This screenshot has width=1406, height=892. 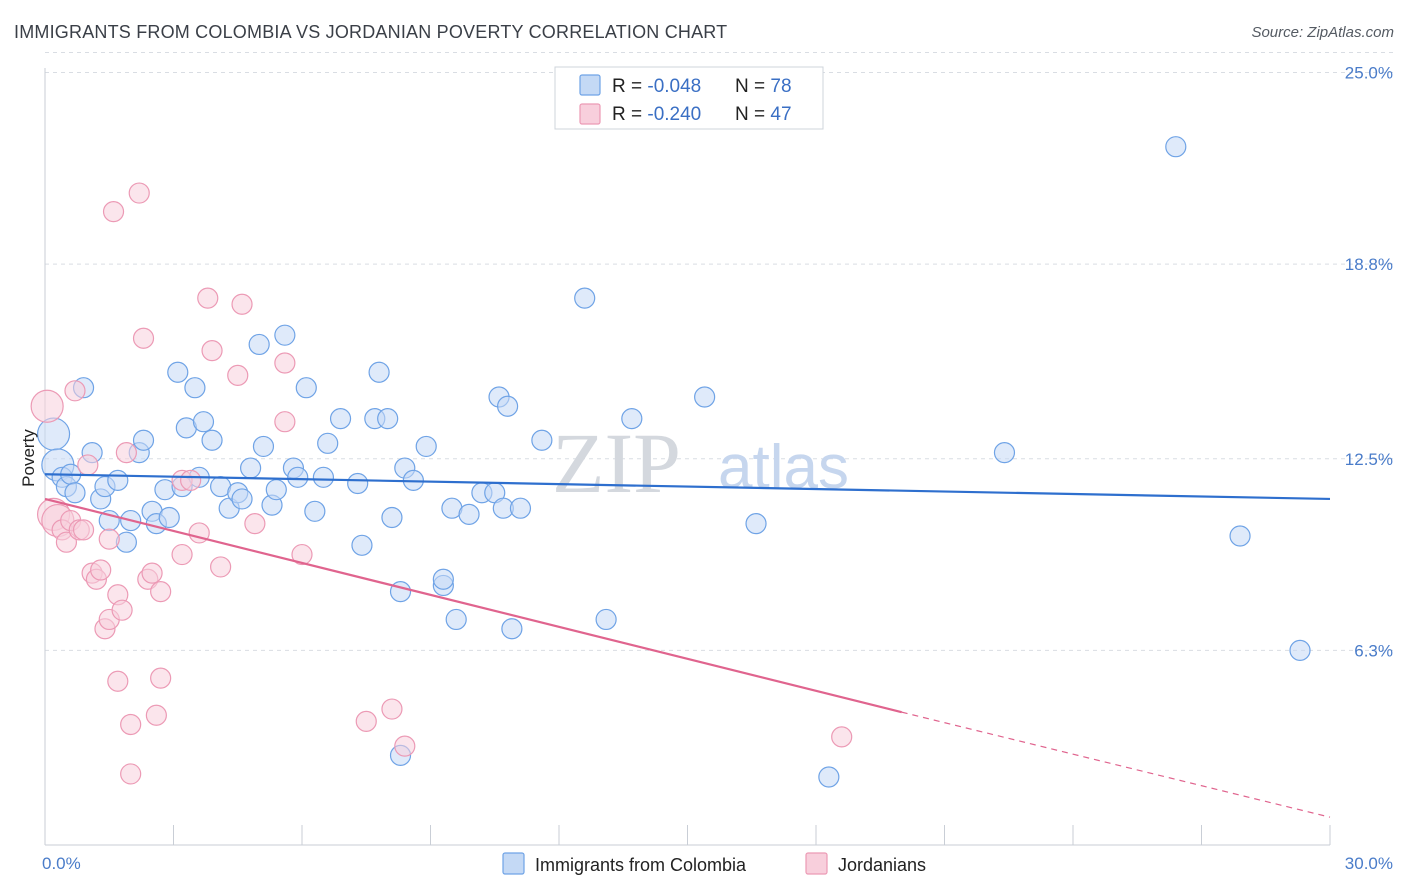 What do you see at coordinates (1369, 459) in the screenshot?
I see `y-tick-label: 12.5%` at bounding box center [1369, 459].